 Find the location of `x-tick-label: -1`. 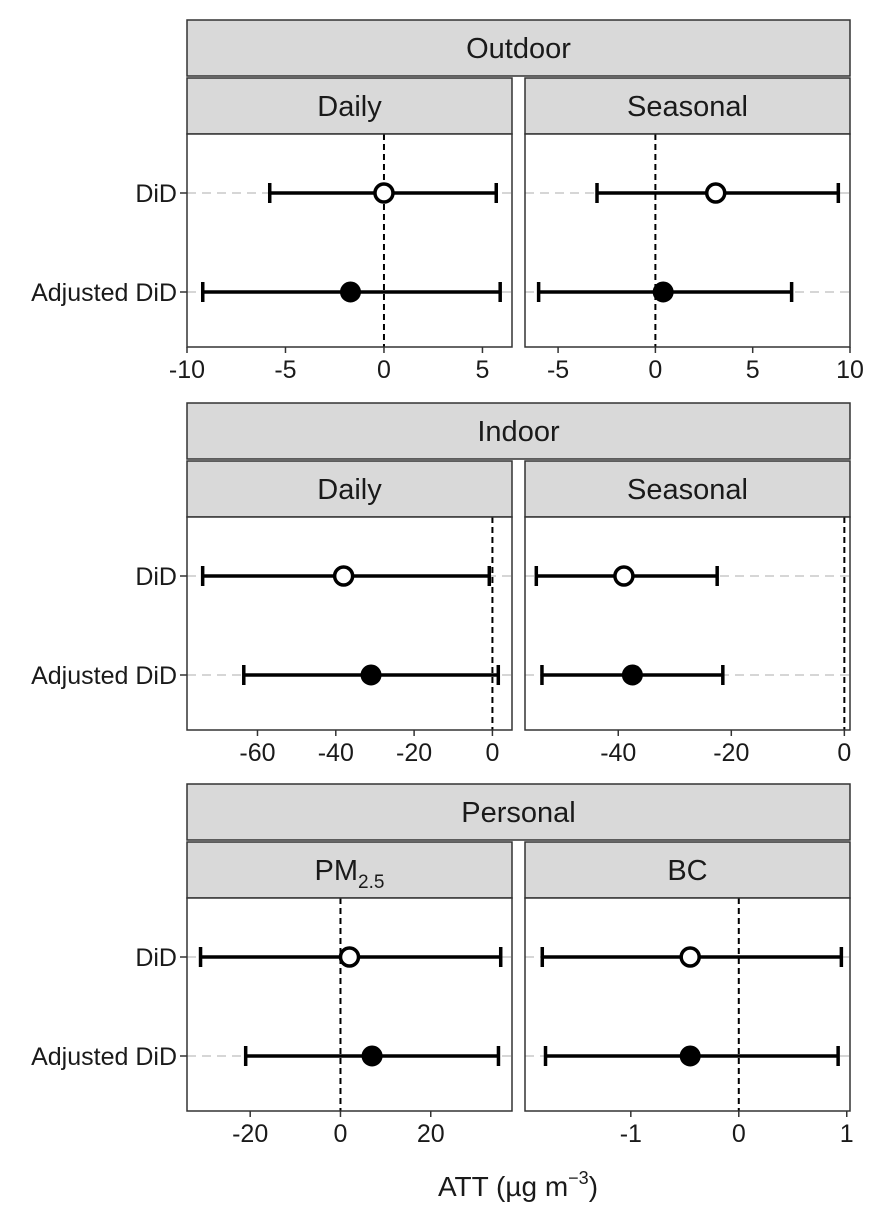

x-tick-label: -1 is located at coordinates (631, 1134).